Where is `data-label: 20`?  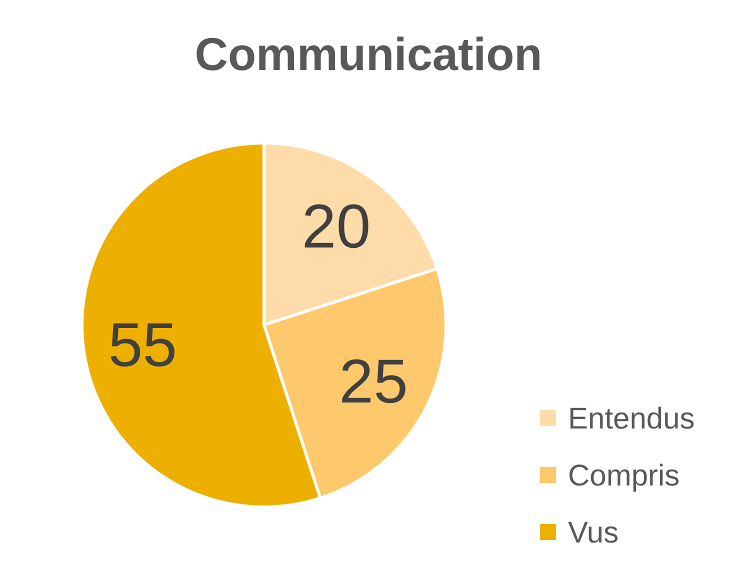
data-label: 20 is located at coordinates (336, 227).